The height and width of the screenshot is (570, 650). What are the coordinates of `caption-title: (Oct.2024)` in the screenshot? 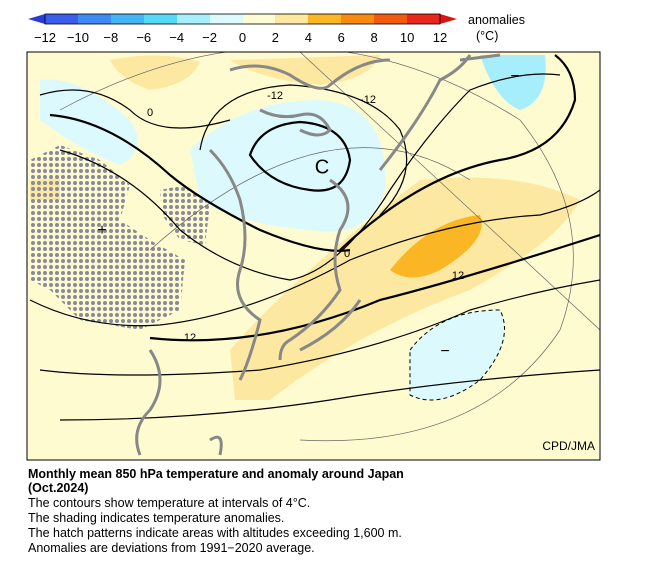 It's located at (58, 488).